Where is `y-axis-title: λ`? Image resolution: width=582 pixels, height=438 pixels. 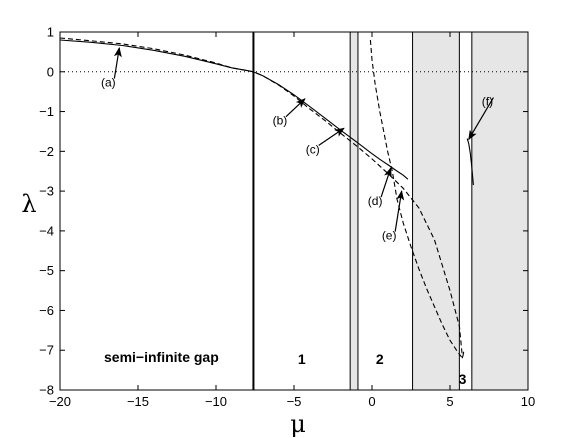
y-axis-title: λ is located at coordinates (28, 204).